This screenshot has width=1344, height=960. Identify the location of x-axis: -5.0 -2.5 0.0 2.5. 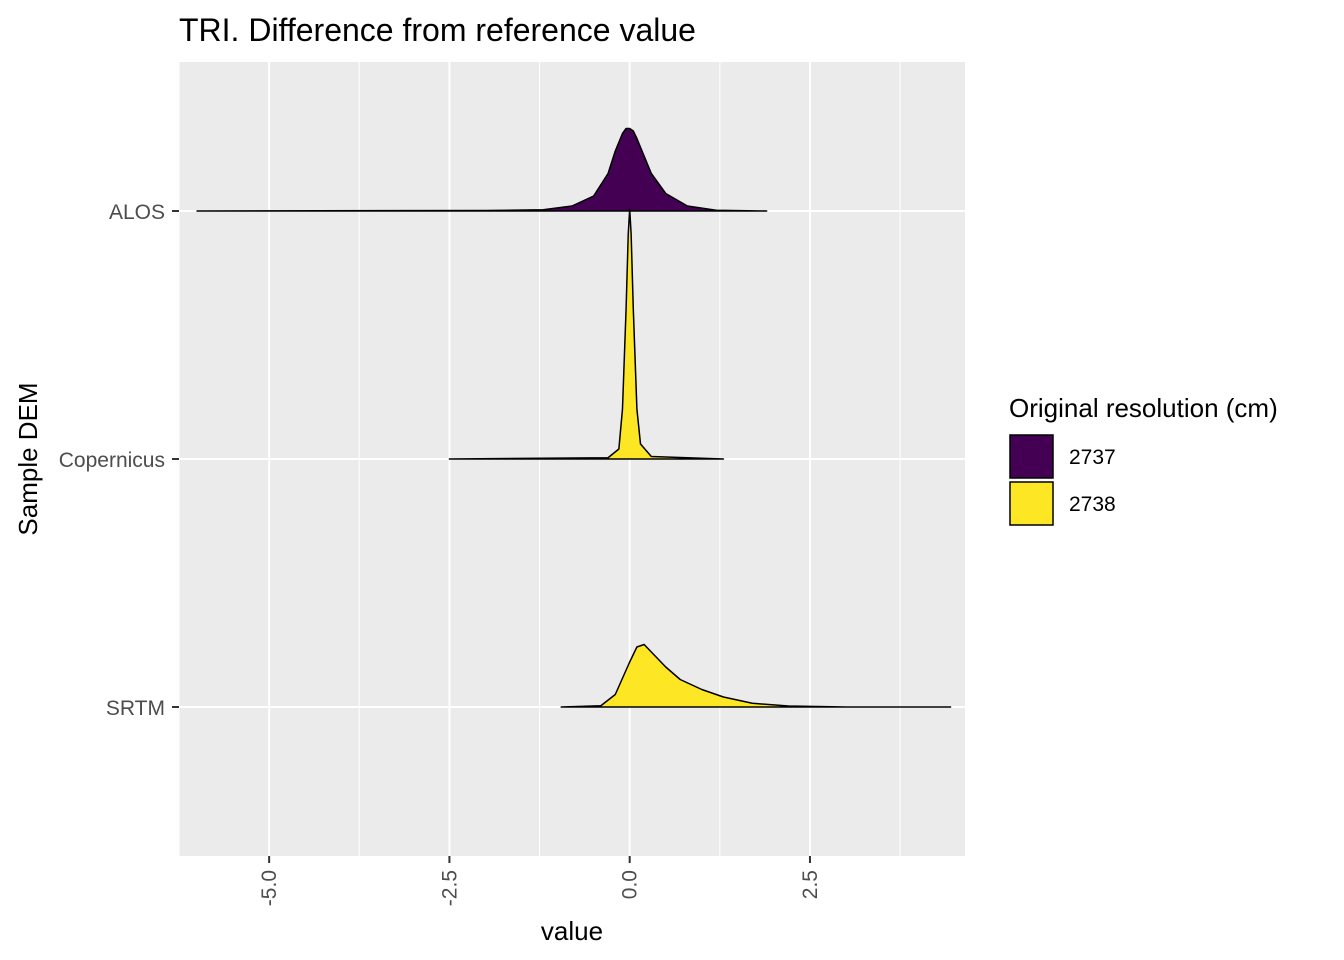
(540, 881).